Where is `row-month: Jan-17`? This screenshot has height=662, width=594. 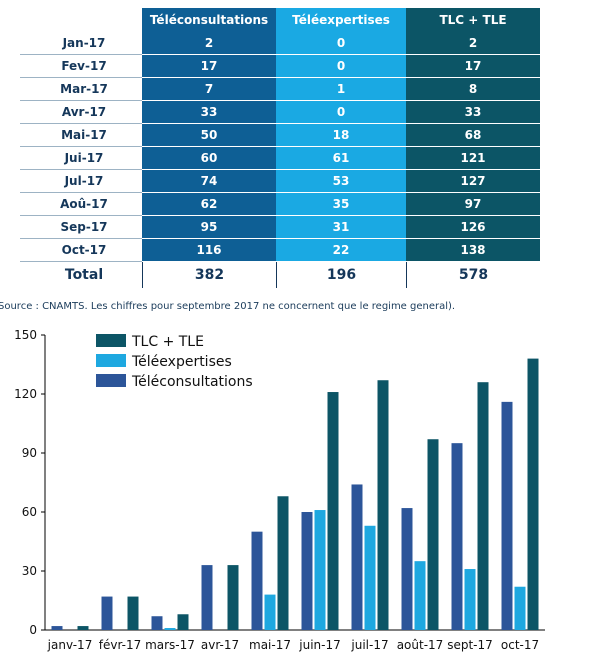
row-month: Jan-17 is located at coordinates (81, 43).